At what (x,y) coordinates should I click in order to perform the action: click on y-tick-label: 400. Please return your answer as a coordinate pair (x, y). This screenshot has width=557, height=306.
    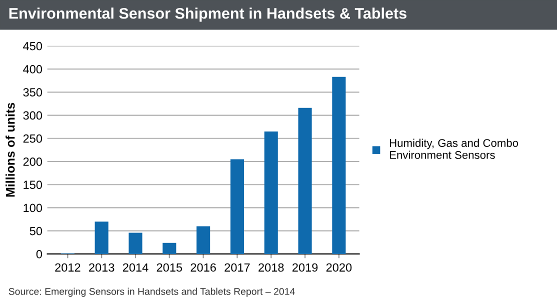
    Looking at the image, I should click on (32, 69).